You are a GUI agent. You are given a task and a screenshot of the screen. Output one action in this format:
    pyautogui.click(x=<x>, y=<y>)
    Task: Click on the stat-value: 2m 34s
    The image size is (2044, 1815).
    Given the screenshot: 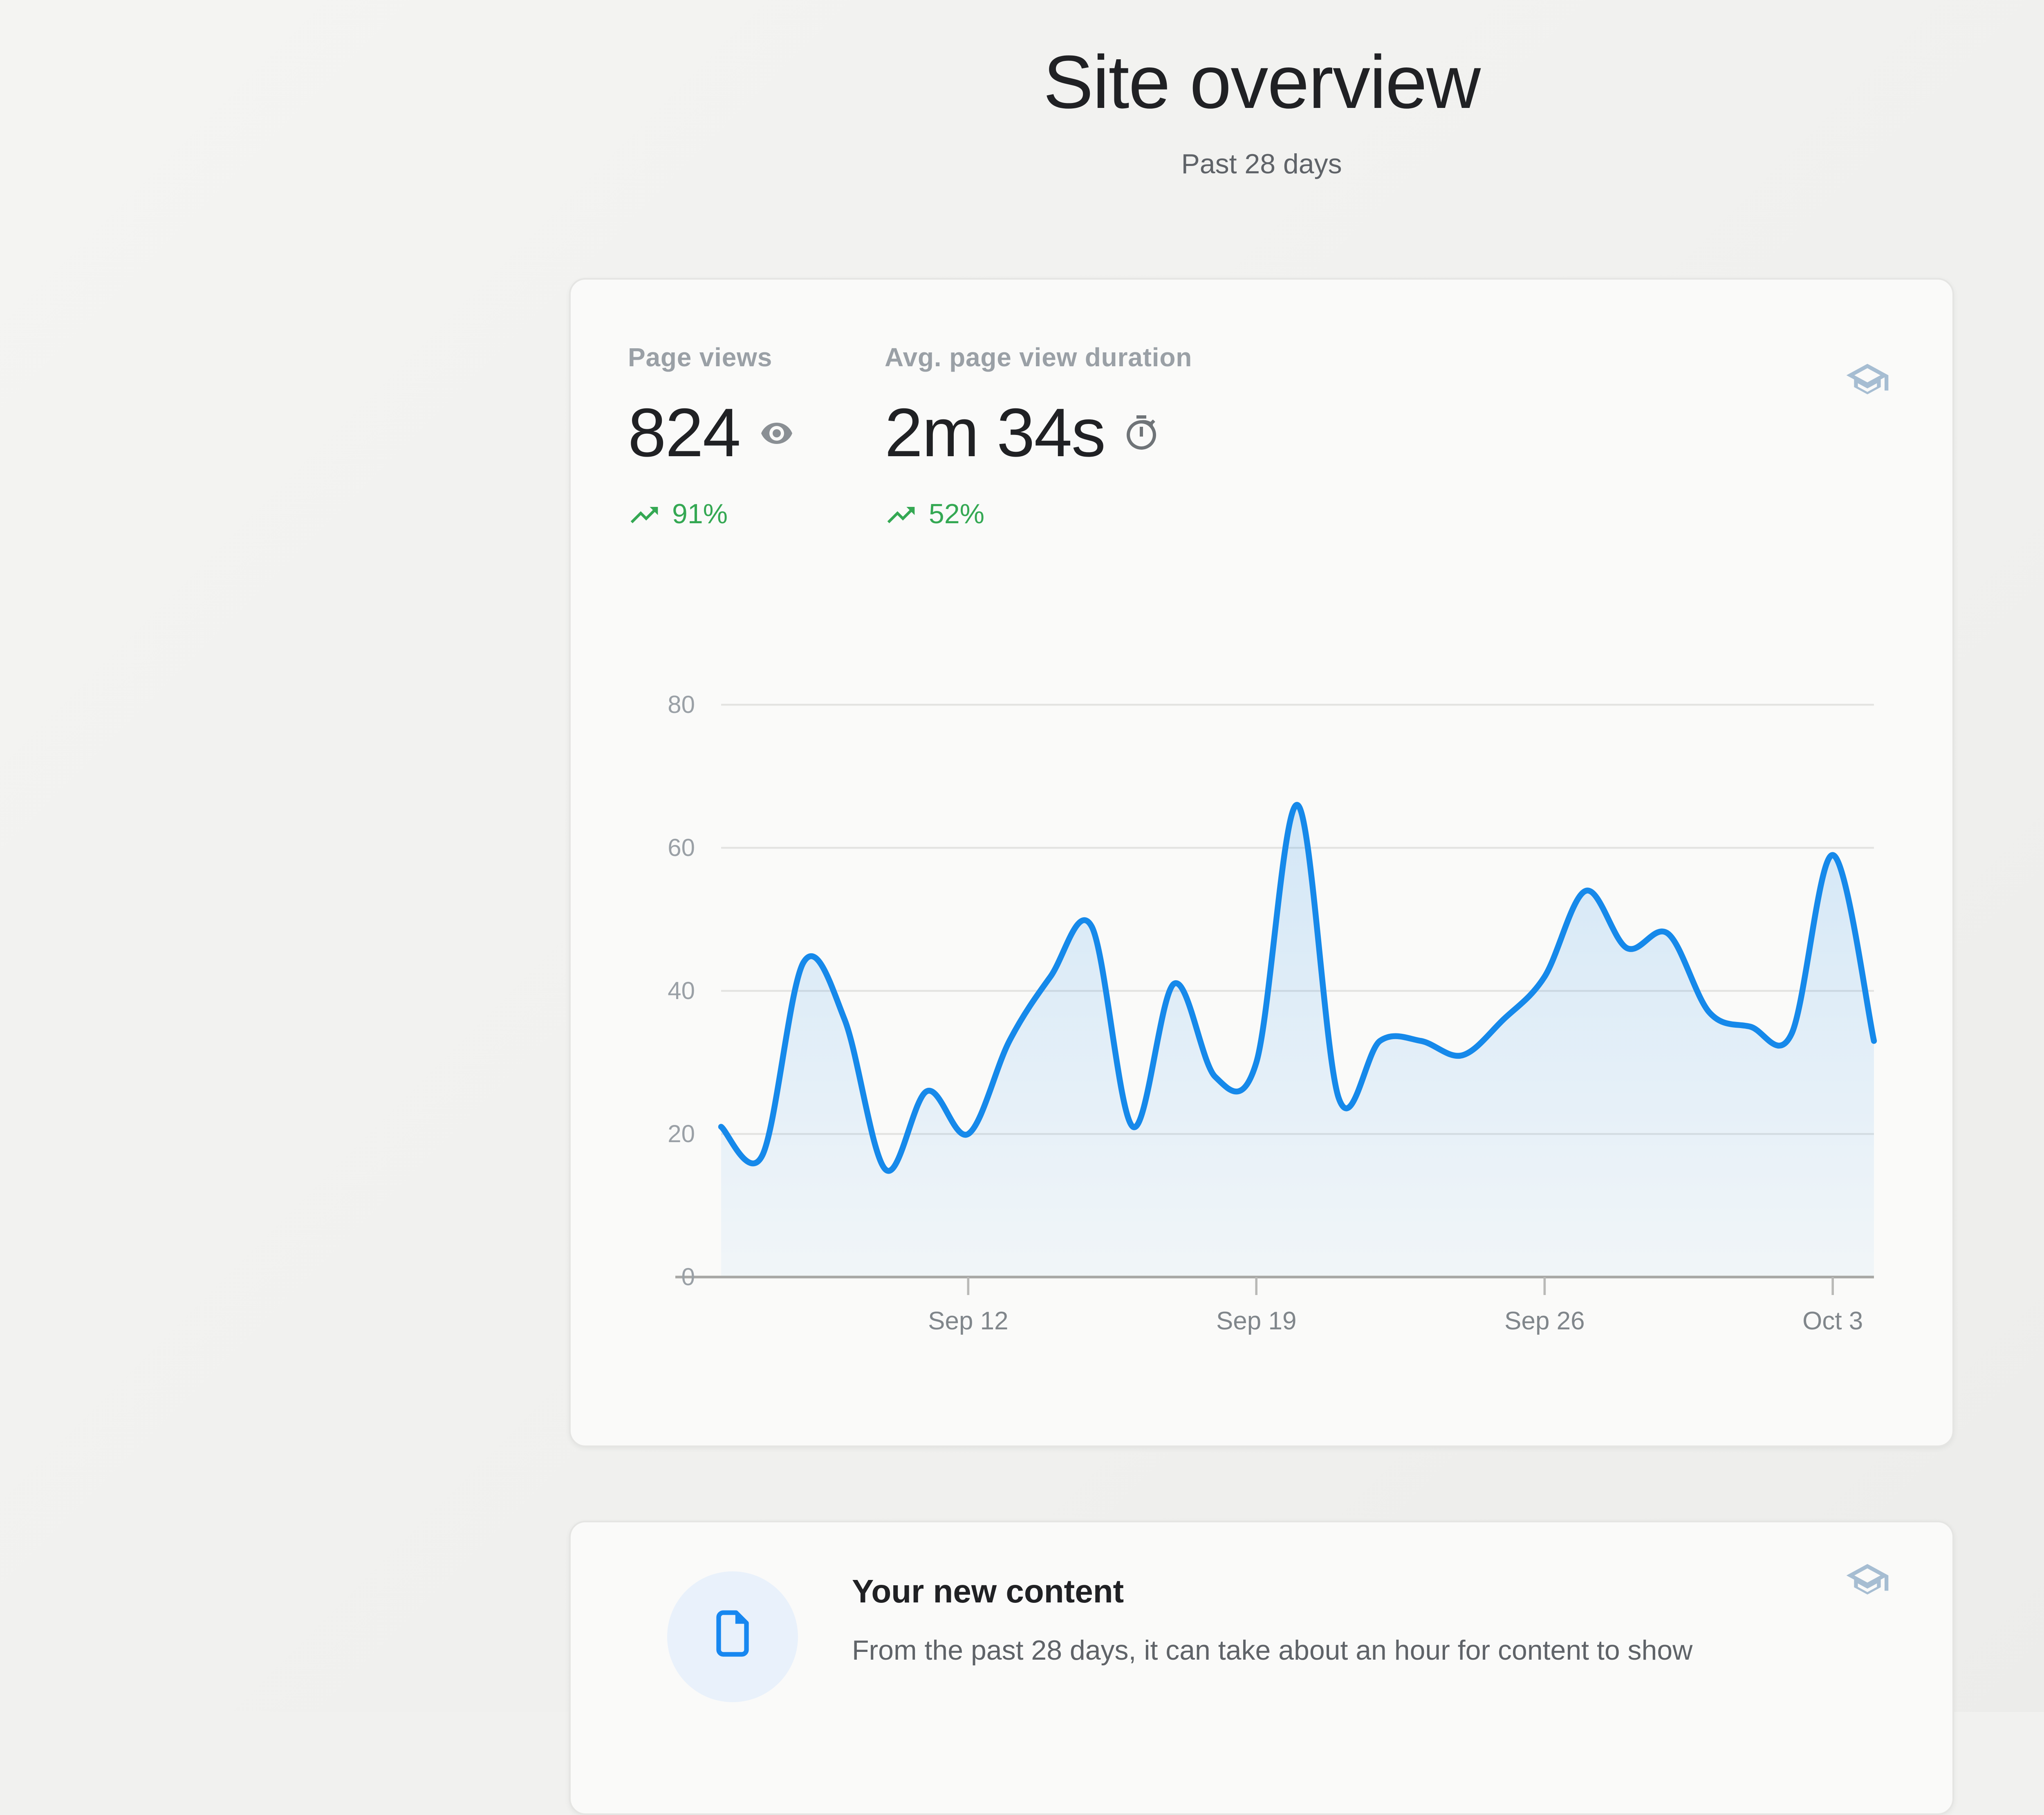 What is the action you would take?
    pyautogui.click(x=996, y=432)
    